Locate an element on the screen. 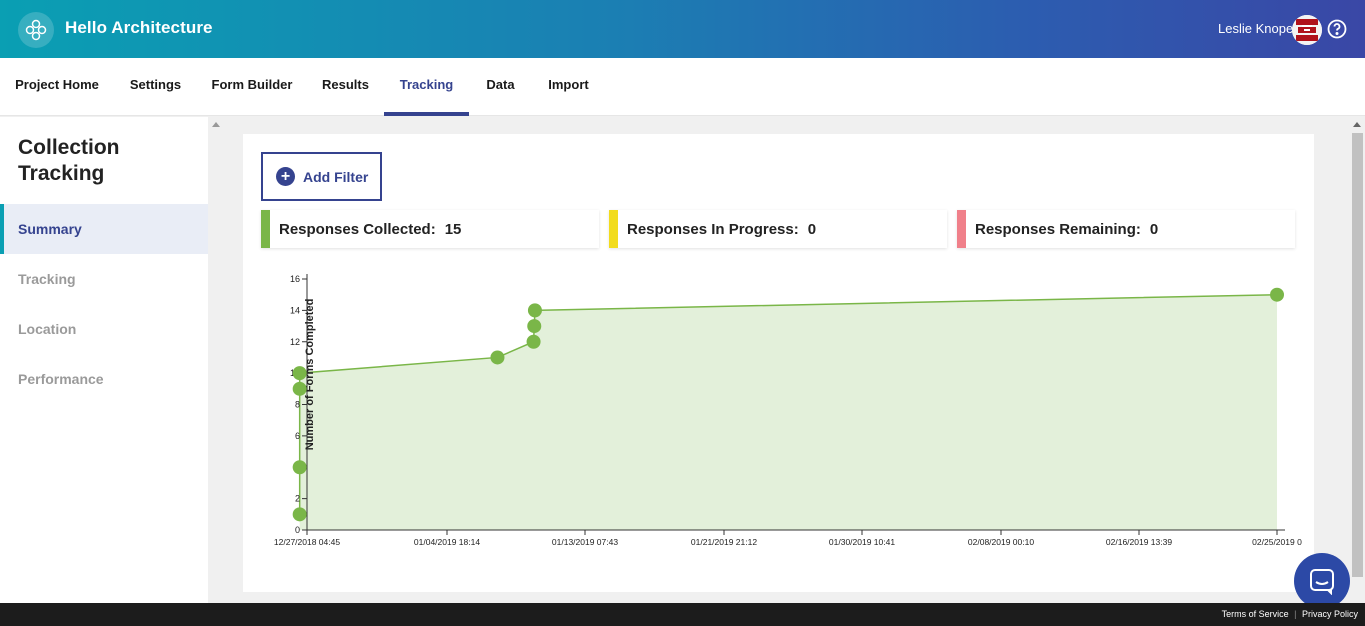 This screenshot has width=1365, height=626. tab-data: Data is located at coordinates (500, 84).